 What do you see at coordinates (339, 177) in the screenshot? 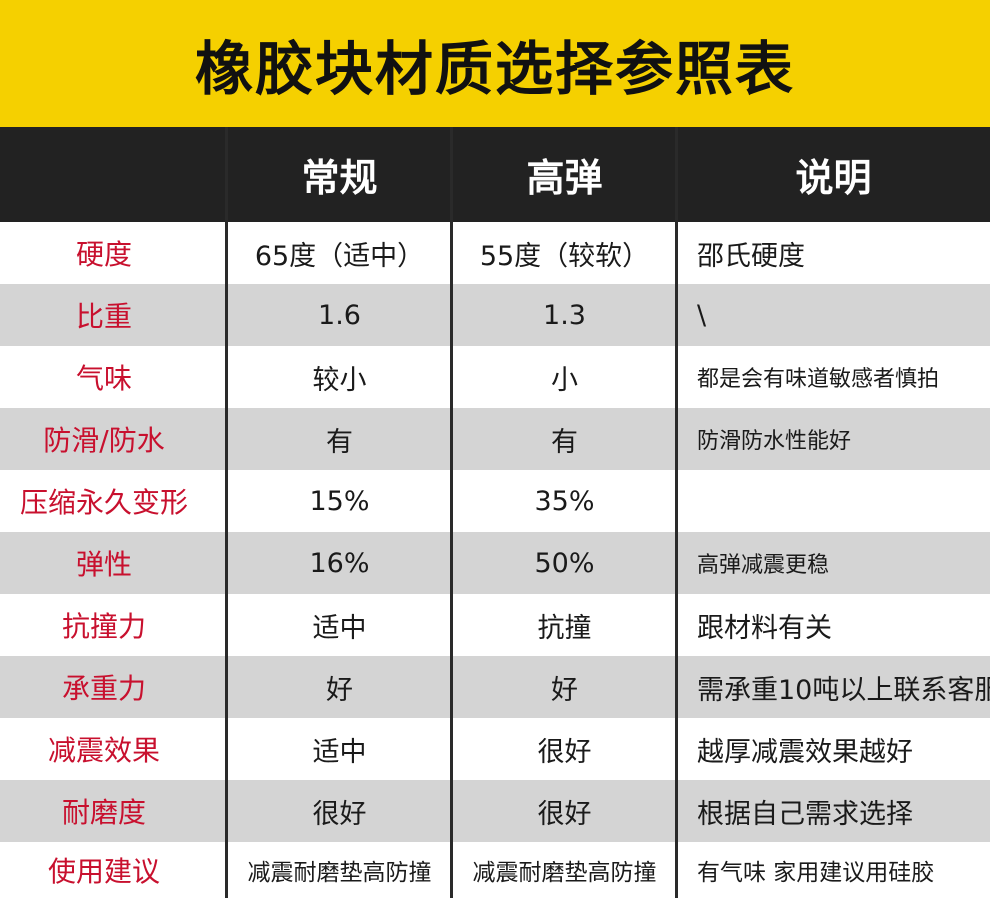
I see `header-cell-regular: 常规` at bounding box center [339, 177].